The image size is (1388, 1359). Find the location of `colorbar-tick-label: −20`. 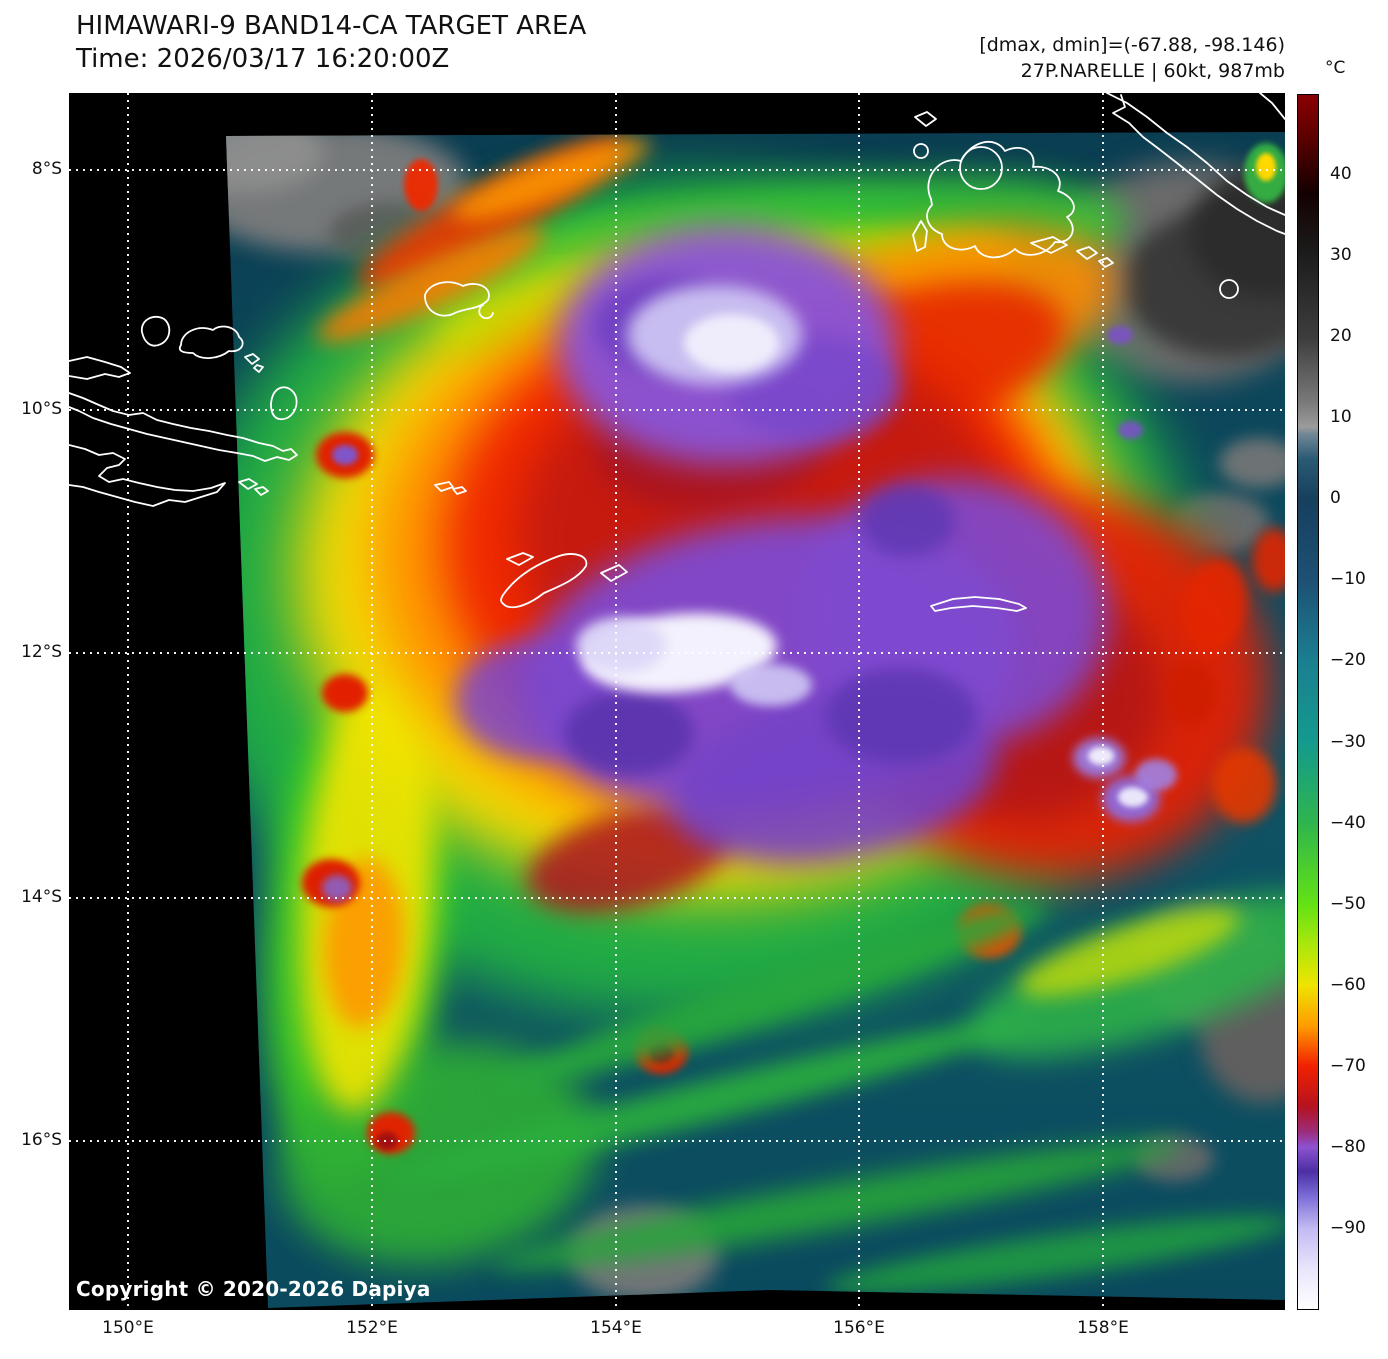

colorbar-tick-label: −20 is located at coordinates (1348, 660).